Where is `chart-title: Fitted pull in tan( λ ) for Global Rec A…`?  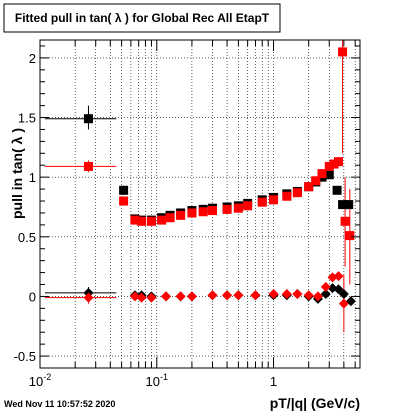 chart-title: Fitted pull in tan( λ ) for Global Rec A… is located at coordinates (142, 18).